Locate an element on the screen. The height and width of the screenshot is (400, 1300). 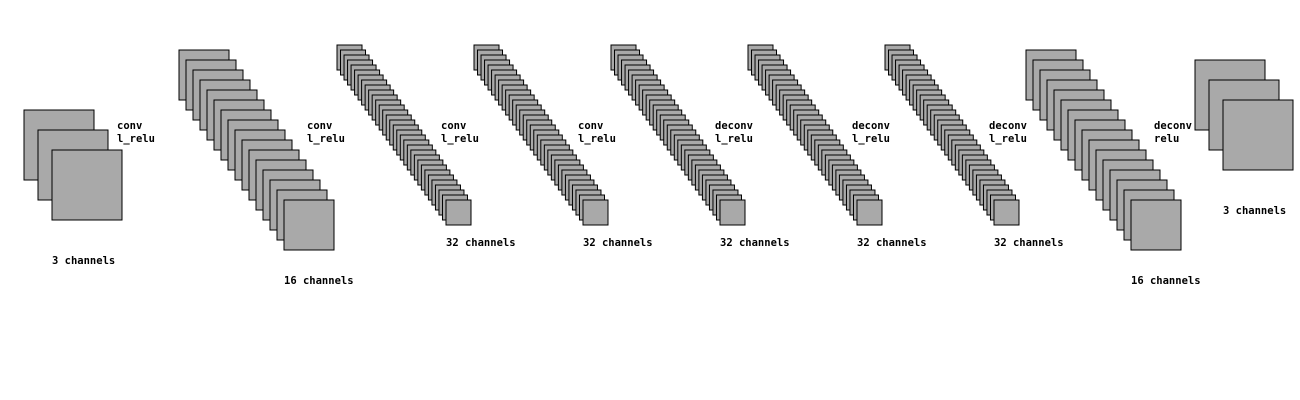
op-label-3-activation: l_relu is located at coordinates (460, 139).